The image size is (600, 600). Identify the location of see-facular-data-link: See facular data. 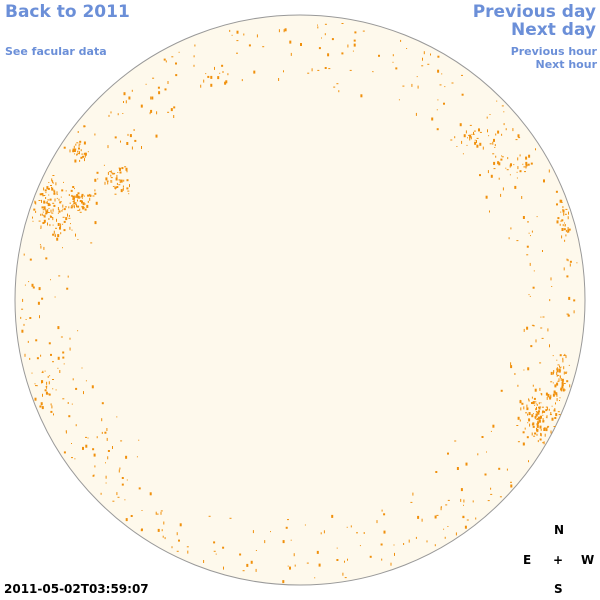
(56, 51).